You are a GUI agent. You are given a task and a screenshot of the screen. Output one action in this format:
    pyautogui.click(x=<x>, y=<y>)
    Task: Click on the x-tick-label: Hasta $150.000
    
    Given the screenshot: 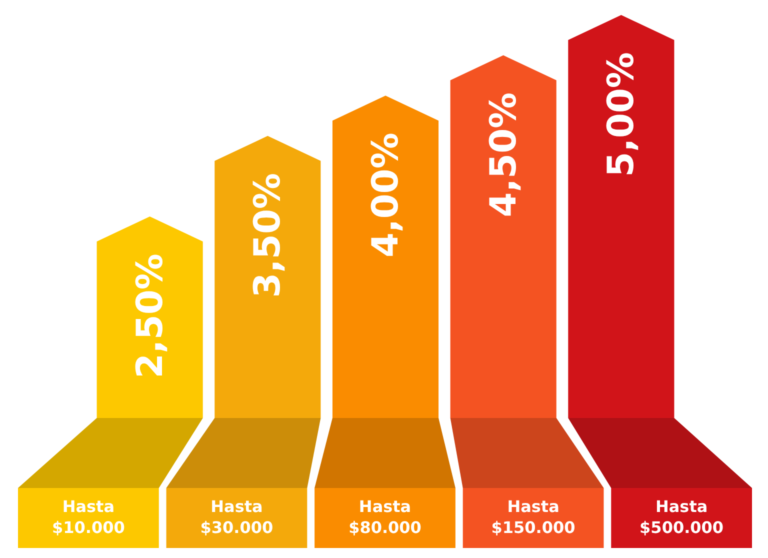 What is the action you would take?
    pyautogui.click(x=533, y=517)
    